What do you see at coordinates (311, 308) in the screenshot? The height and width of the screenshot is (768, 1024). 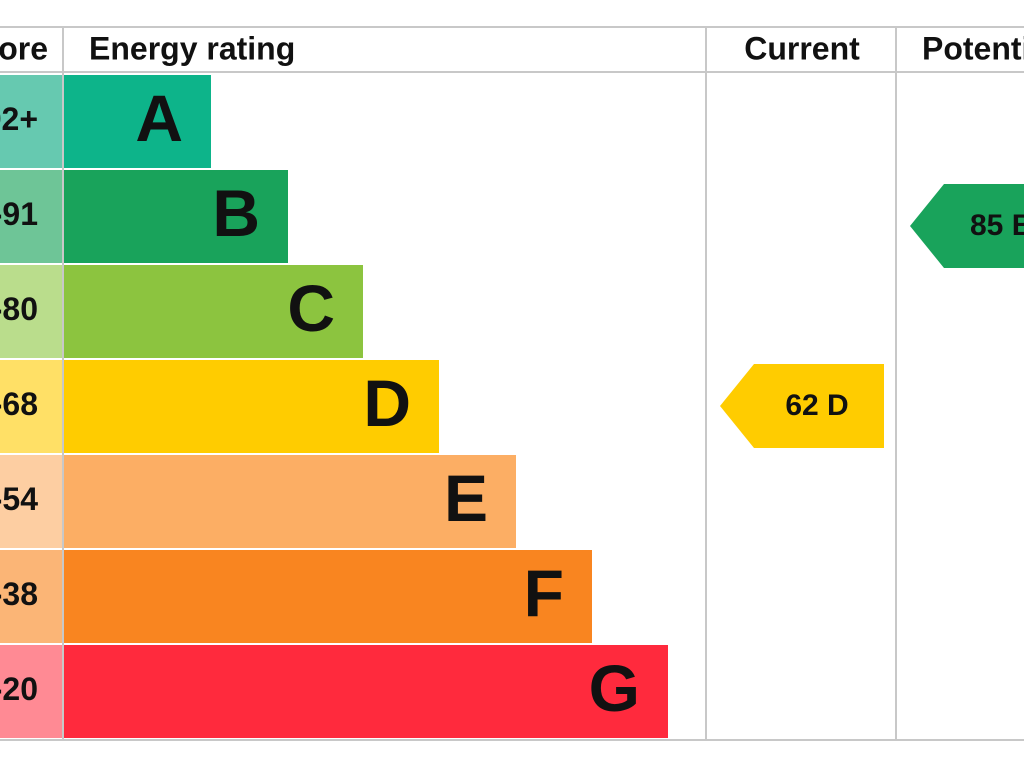 I see `rating-letter: C` at bounding box center [311, 308].